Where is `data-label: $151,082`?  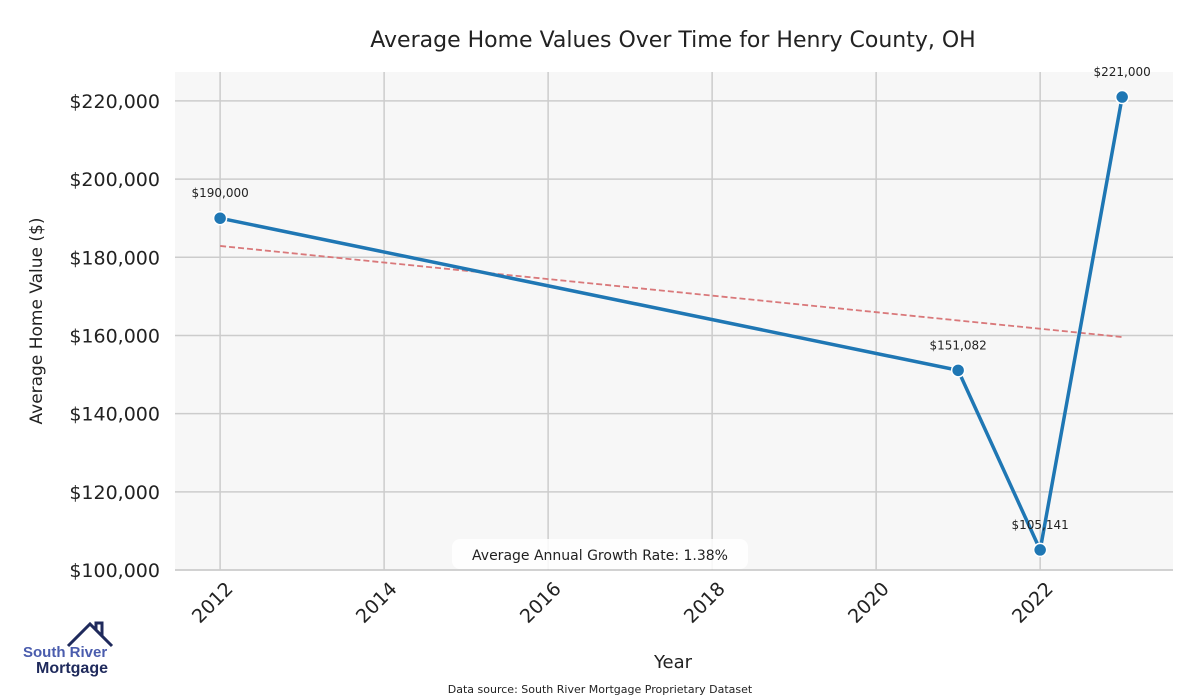 data-label: $151,082 is located at coordinates (958, 345).